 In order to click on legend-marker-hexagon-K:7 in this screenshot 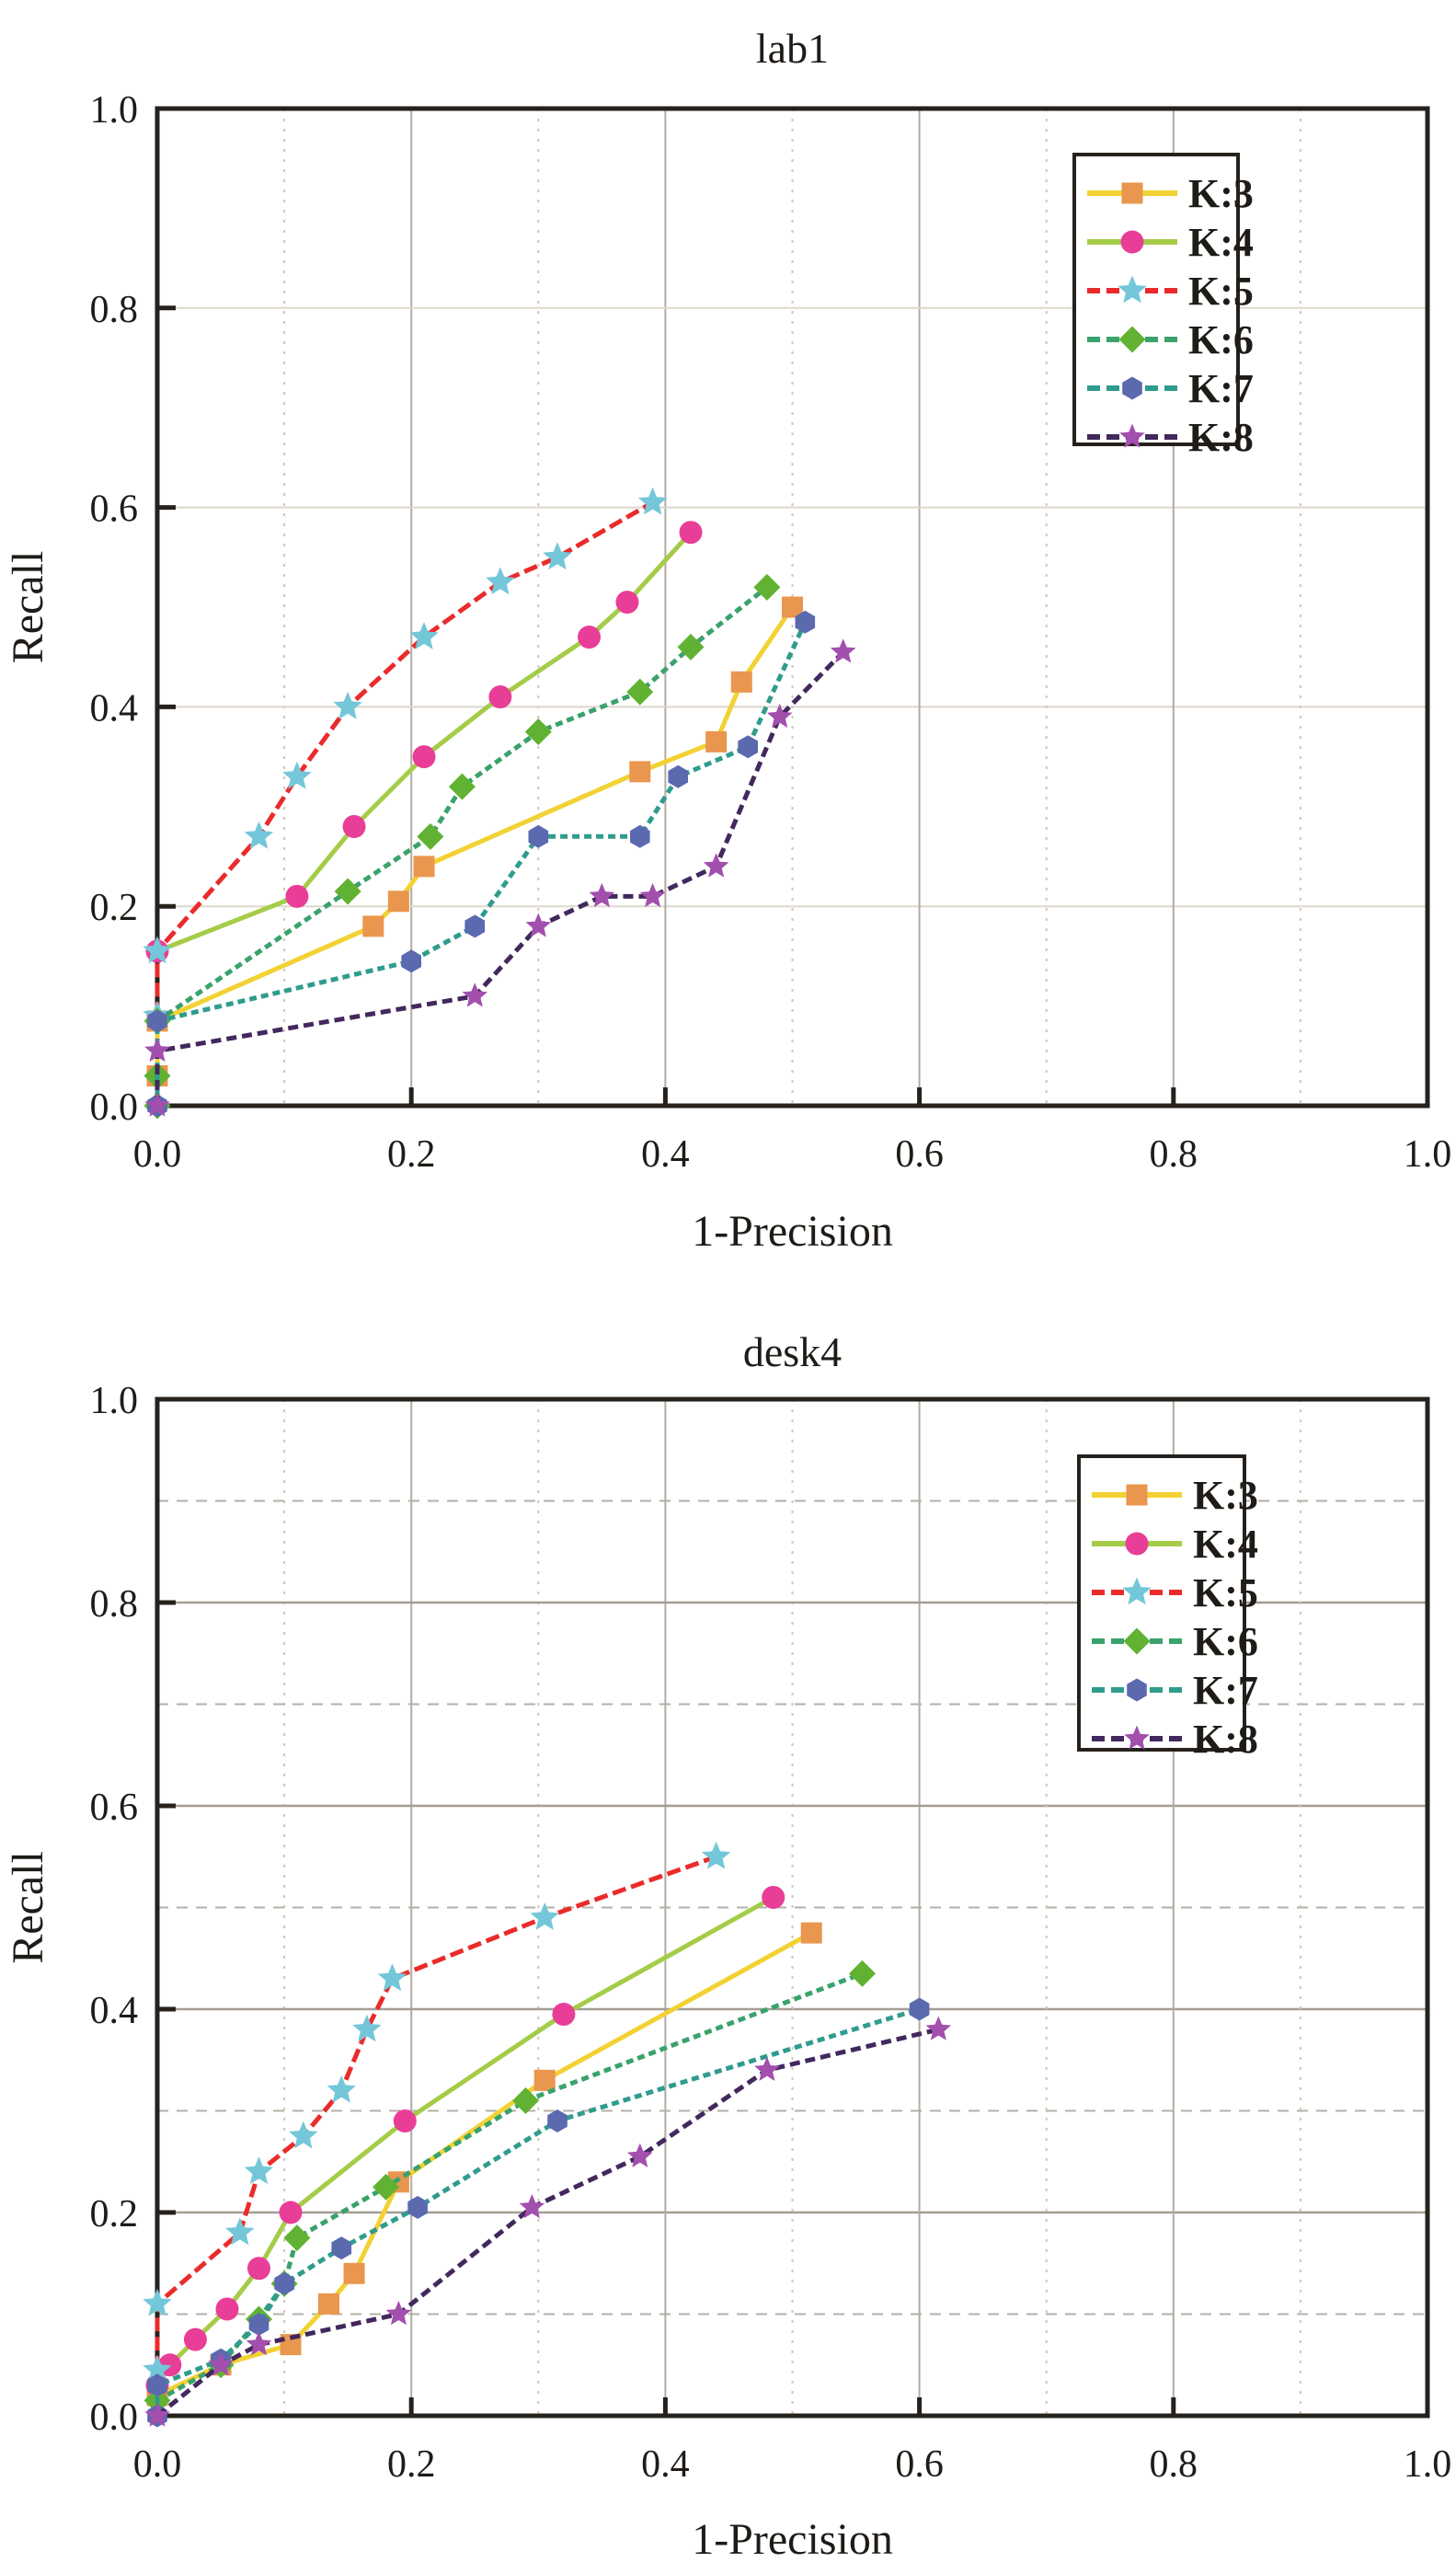, I will do `click(1132, 388)`.